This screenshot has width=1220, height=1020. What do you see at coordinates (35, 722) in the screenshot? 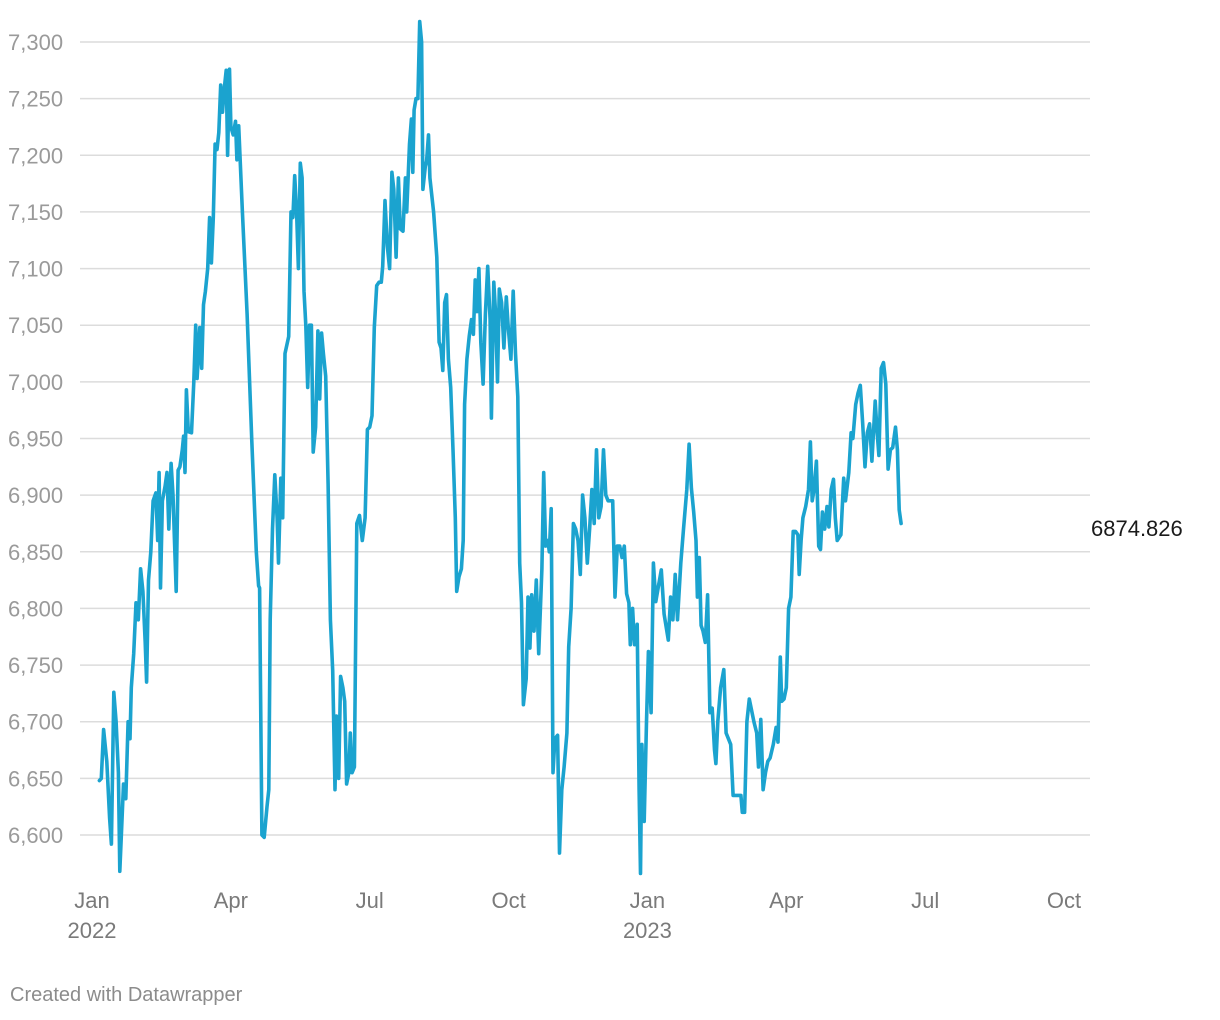
I see `y-tick-label: 6,700` at bounding box center [35, 722].